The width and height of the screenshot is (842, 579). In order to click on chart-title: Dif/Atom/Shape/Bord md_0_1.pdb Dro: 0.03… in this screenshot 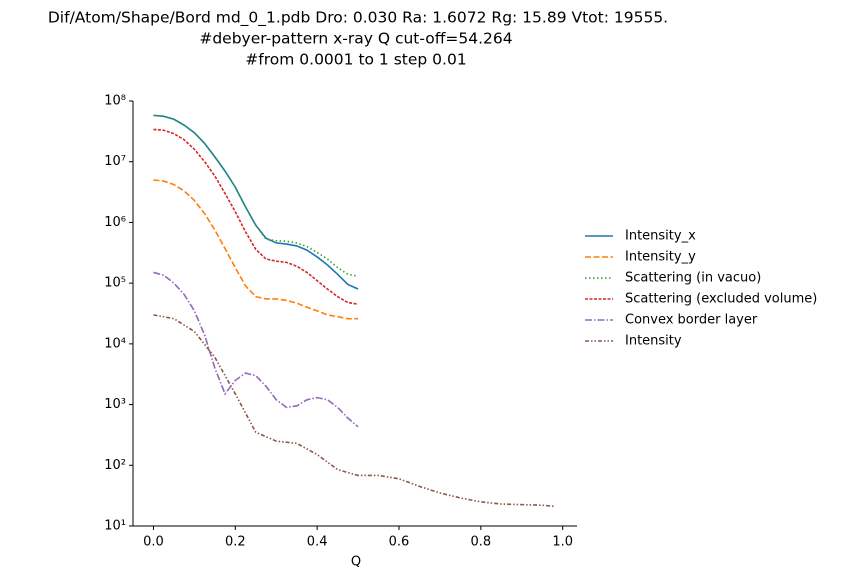, I will do `click(358, 18)`.